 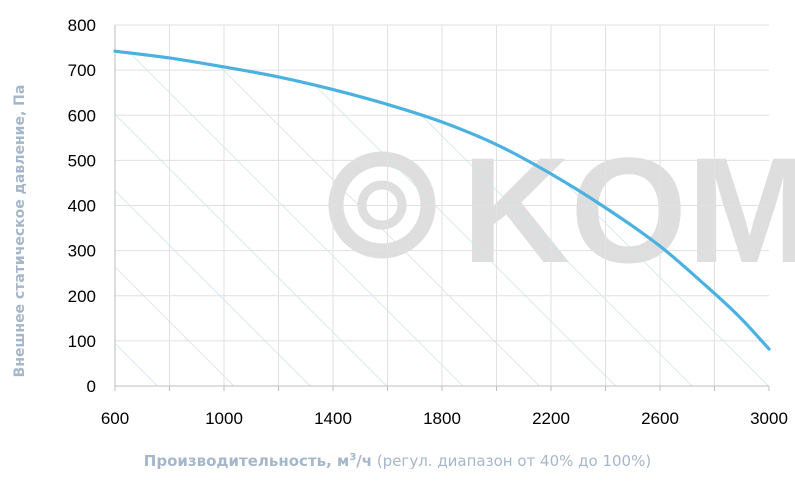 What do you see at coordinates (512, 461) in the screenshot?
I see `x-axis-label-note: (регул. диапазон от 40% до 100%)` at bounding box center [512, 461].